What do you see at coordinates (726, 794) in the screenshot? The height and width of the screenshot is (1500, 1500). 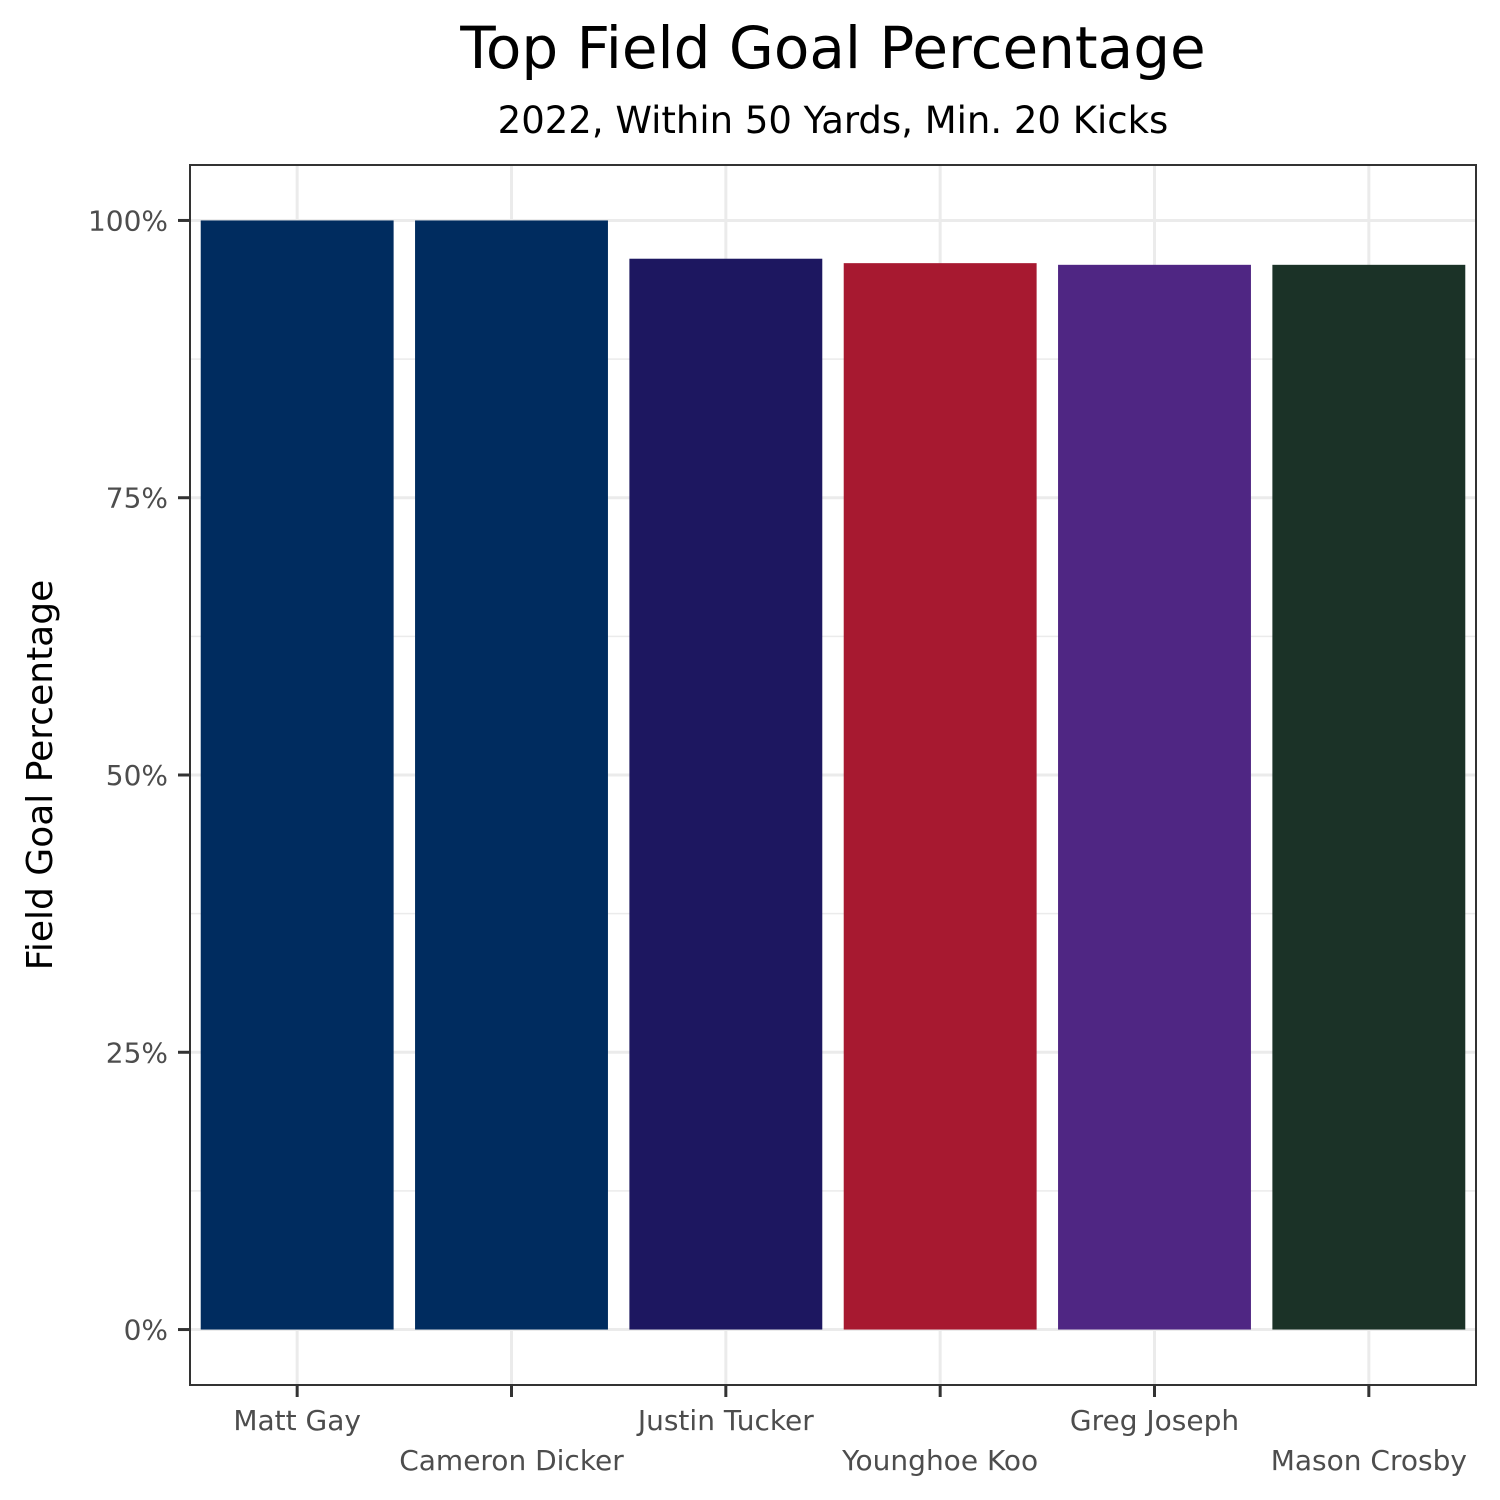 I see `bar-justin-tucker` at bounding box center [726, 794].